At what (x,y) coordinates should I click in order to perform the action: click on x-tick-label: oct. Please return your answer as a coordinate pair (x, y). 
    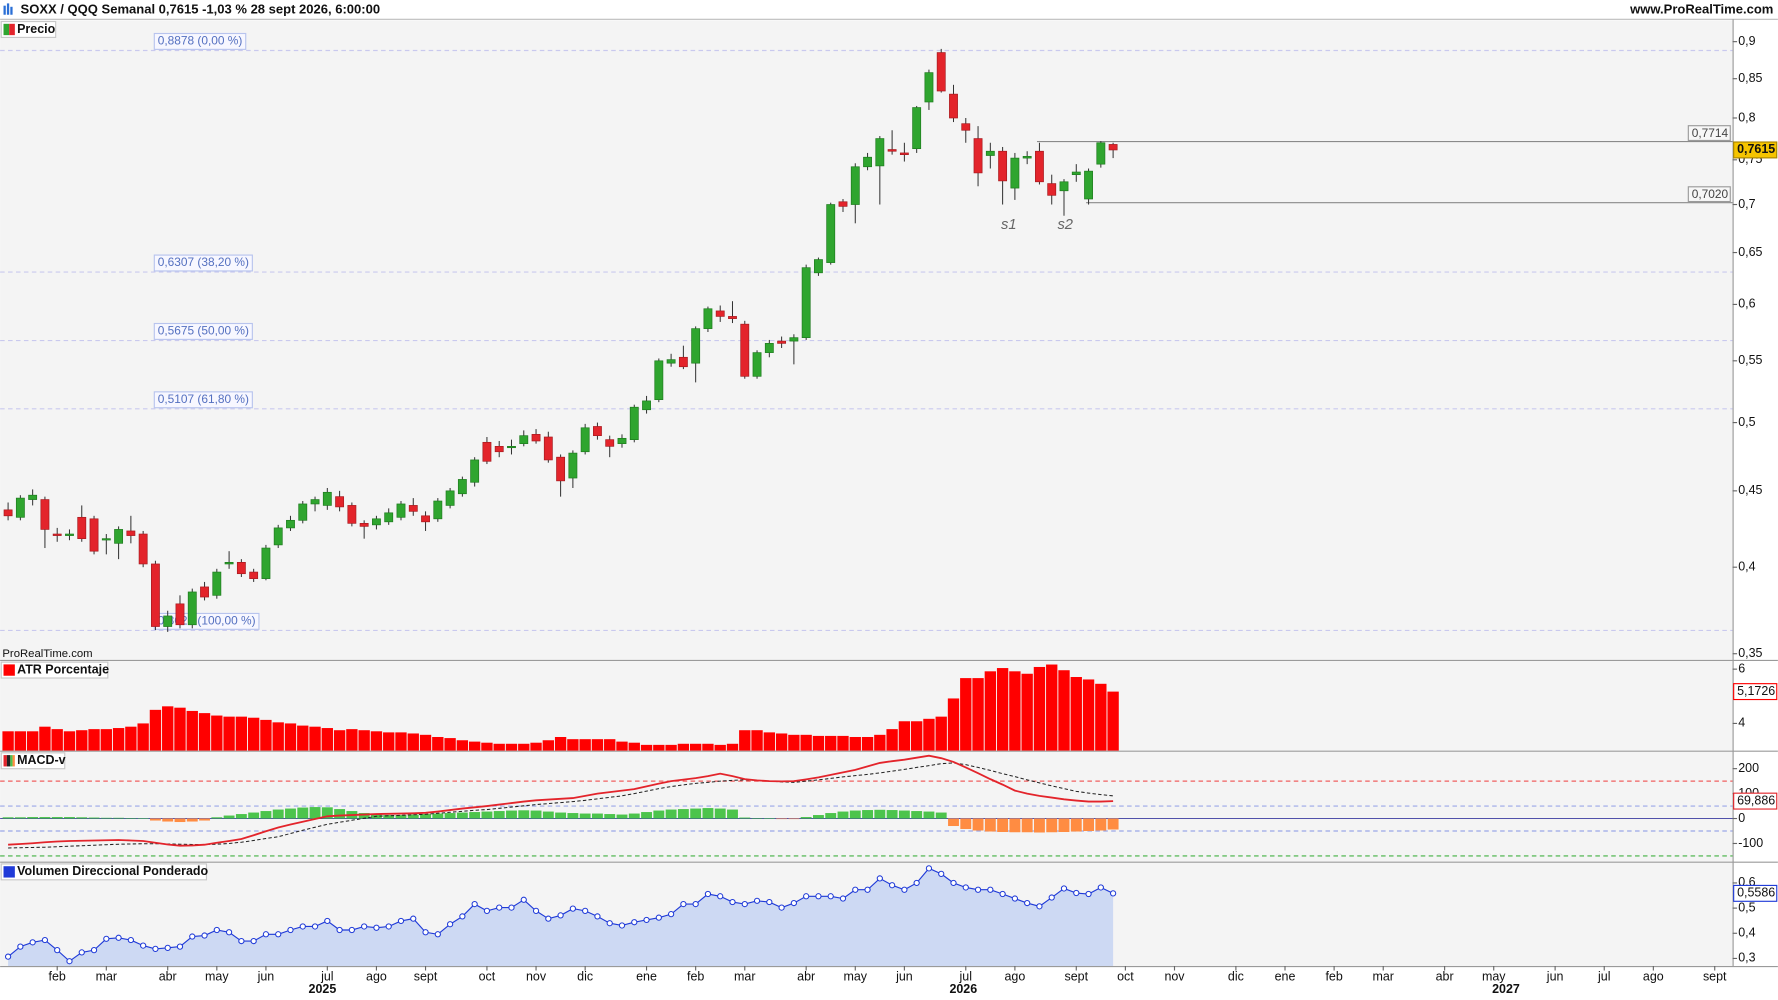
    Looking at the image, I should click on (487, 977).